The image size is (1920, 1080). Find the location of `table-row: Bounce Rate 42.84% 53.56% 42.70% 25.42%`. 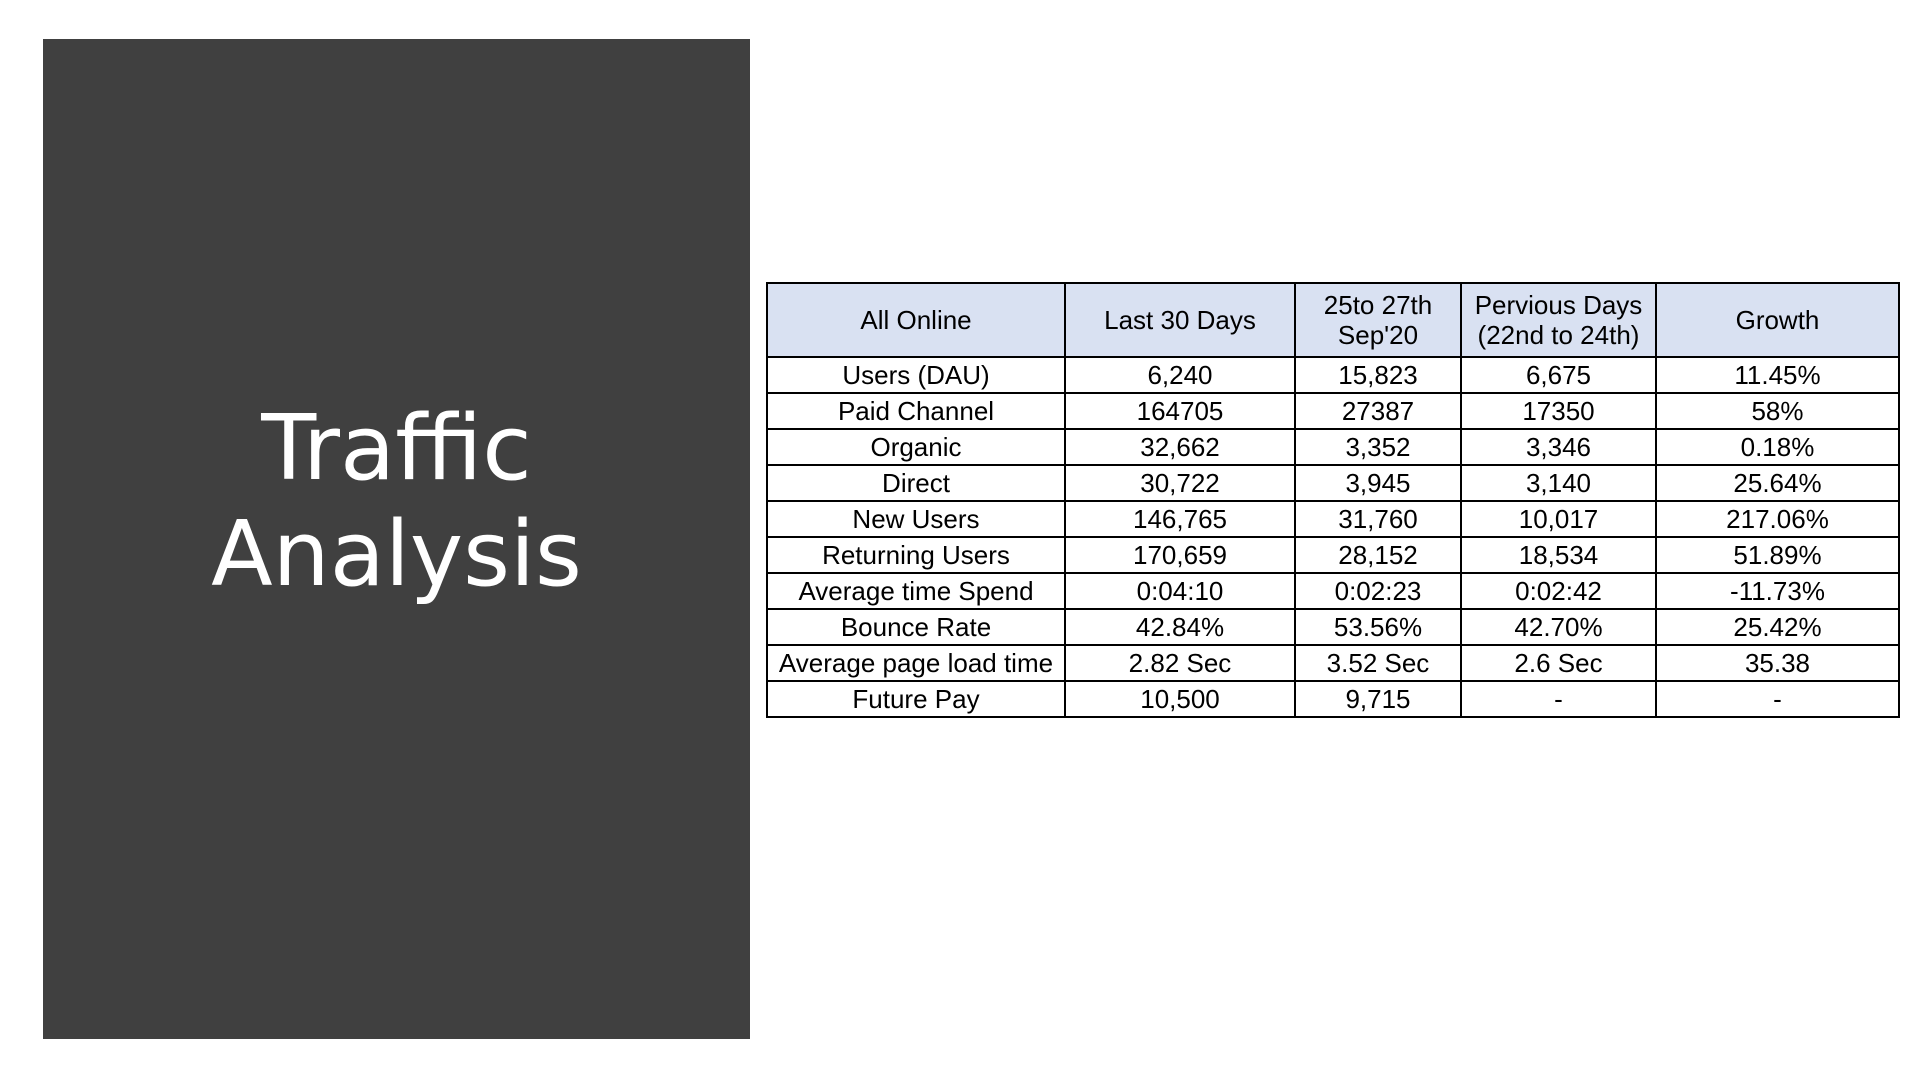

table-row: Bounce Rate 42.84% 53.56% 42.70% 25.42% is located at coordinates (1333, 627).